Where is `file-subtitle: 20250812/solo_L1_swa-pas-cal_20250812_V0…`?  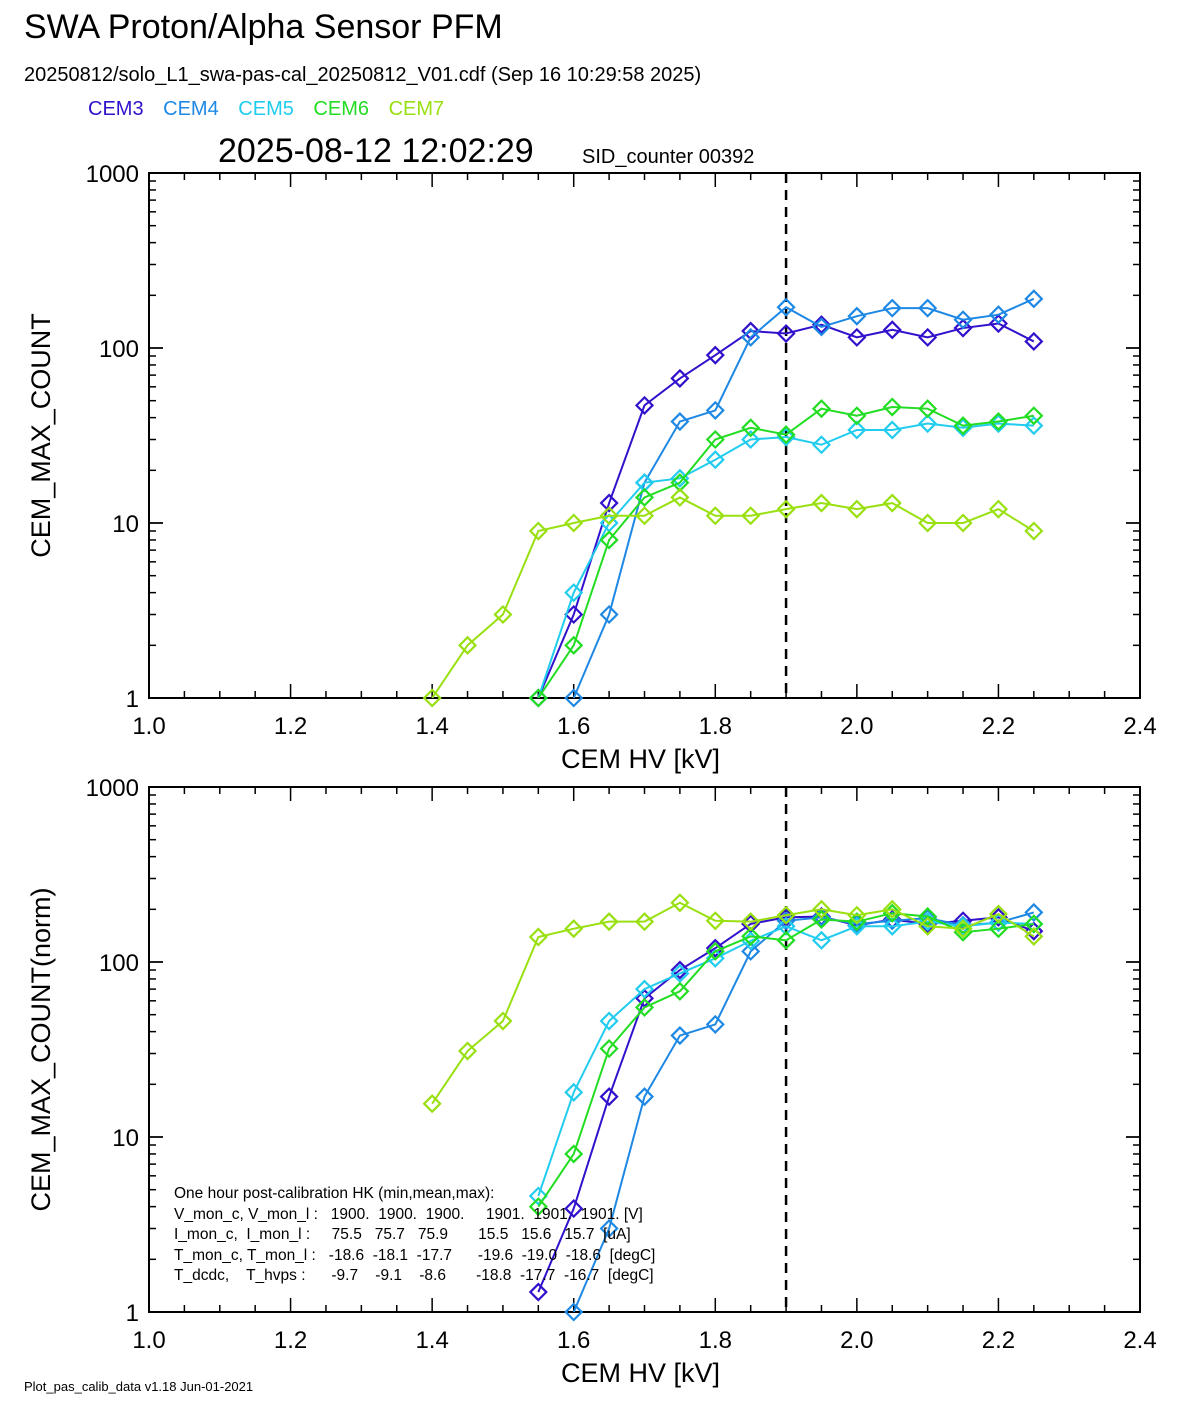 file-subtitle: 20250812/solo_L1_swa-pas-cal_20250812_V0… is located at coordinates (363, 75).